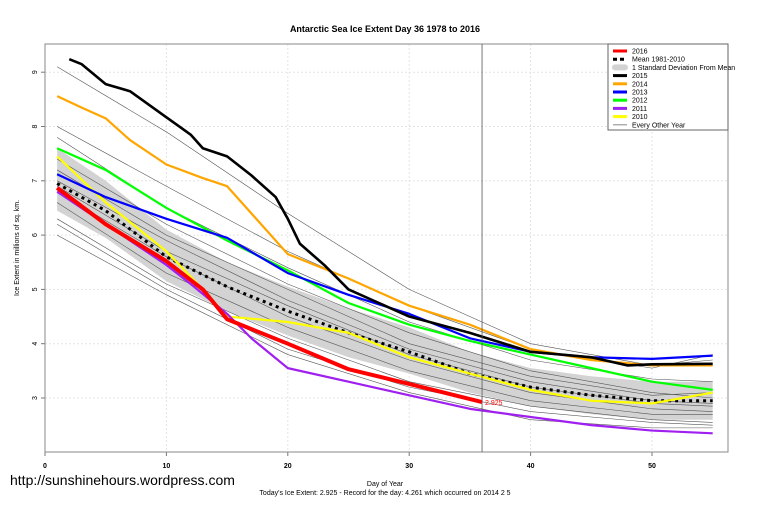  I want to click on y-tick-label: 7, so click(35, 181).